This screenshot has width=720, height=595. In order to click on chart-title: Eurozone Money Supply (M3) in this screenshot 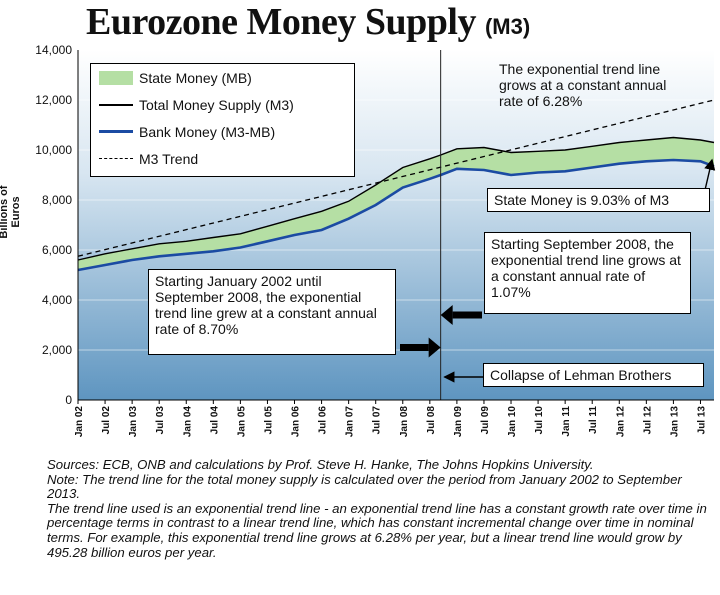, I will do `click(308, 24)`.